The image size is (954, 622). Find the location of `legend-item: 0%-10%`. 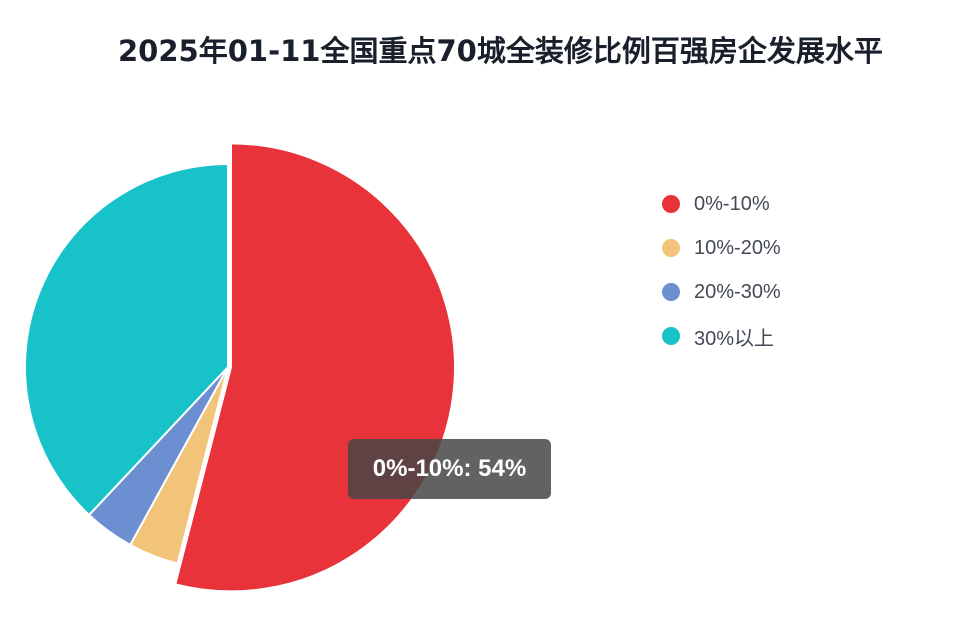

legend-item: 0%-10% is located at coordinates (721, 204).